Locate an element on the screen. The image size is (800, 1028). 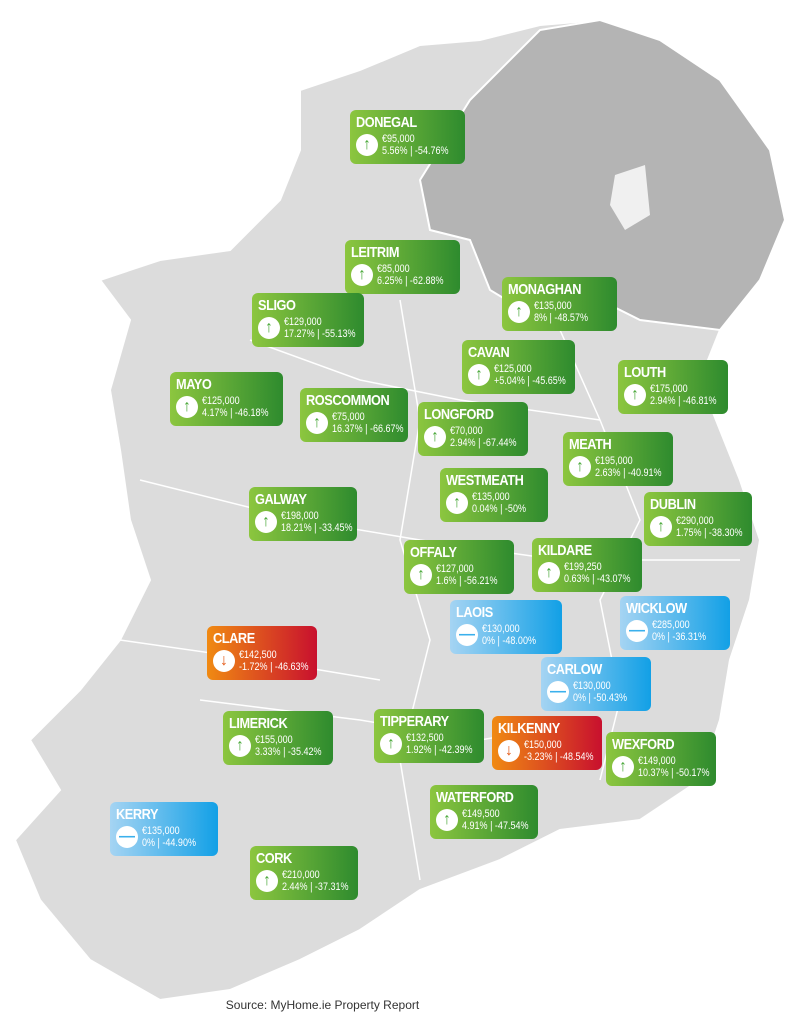
county-name: TIPPERARY is located at coordinates (414, 721).